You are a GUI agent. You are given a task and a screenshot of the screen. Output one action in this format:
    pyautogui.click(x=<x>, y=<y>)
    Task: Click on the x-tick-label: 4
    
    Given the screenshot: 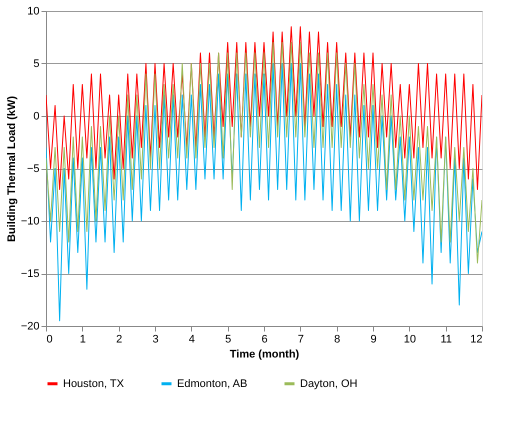 What is the action you would take?
    pyautogui.click(x=191, y=340)
    